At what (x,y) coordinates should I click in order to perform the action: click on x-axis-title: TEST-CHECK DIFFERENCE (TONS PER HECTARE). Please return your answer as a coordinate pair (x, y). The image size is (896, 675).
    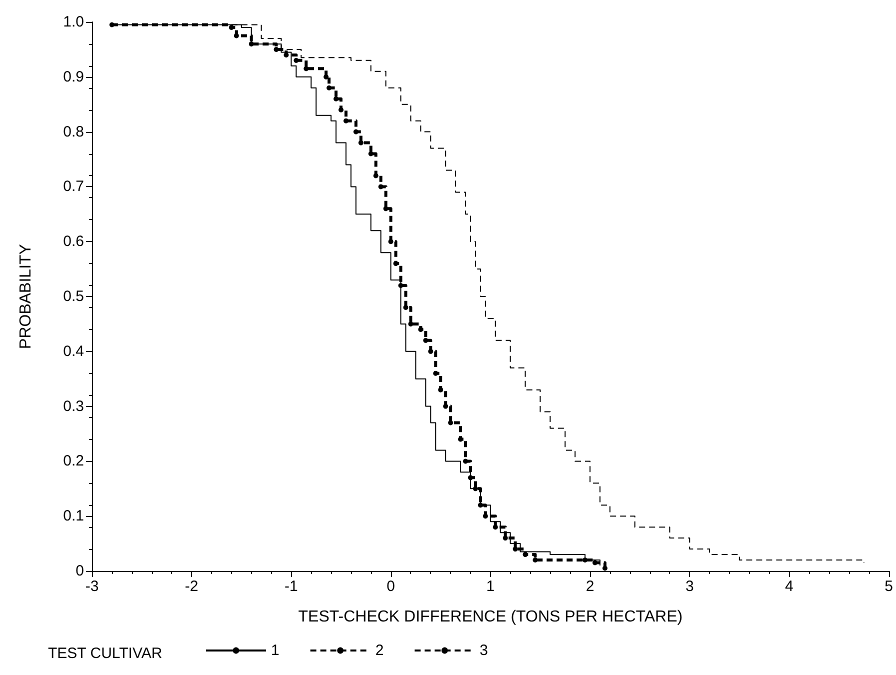
    Looking at the image, I should click on (490, 617).